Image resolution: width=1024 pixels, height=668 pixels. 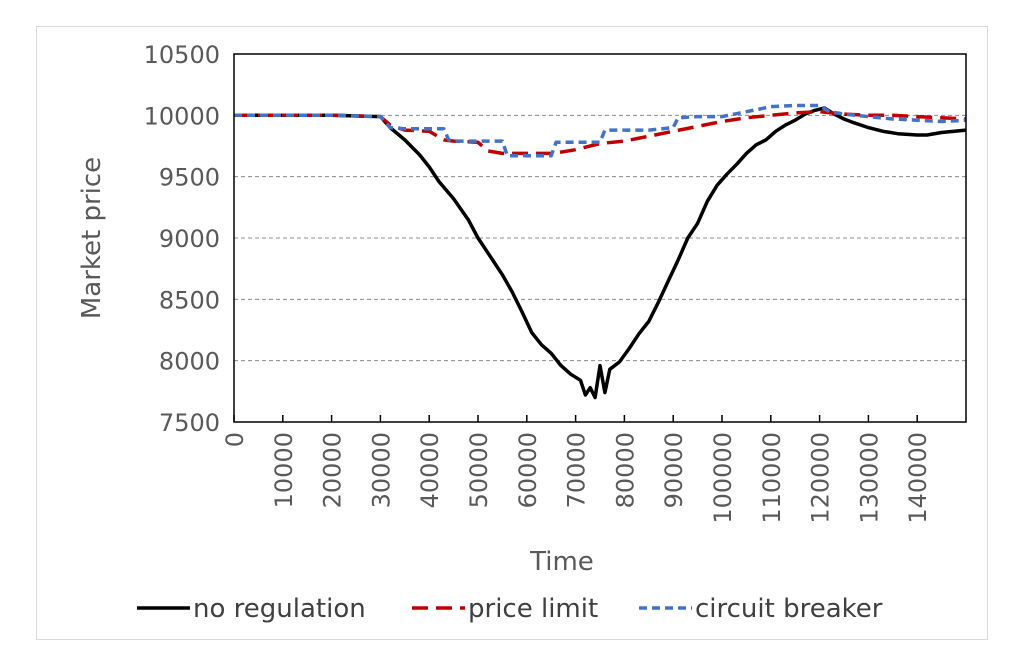 What do you see at coordinates (674, 470) in the screenshot?
I see `x-tick-label: 90000` at bounding box center [674, 470].